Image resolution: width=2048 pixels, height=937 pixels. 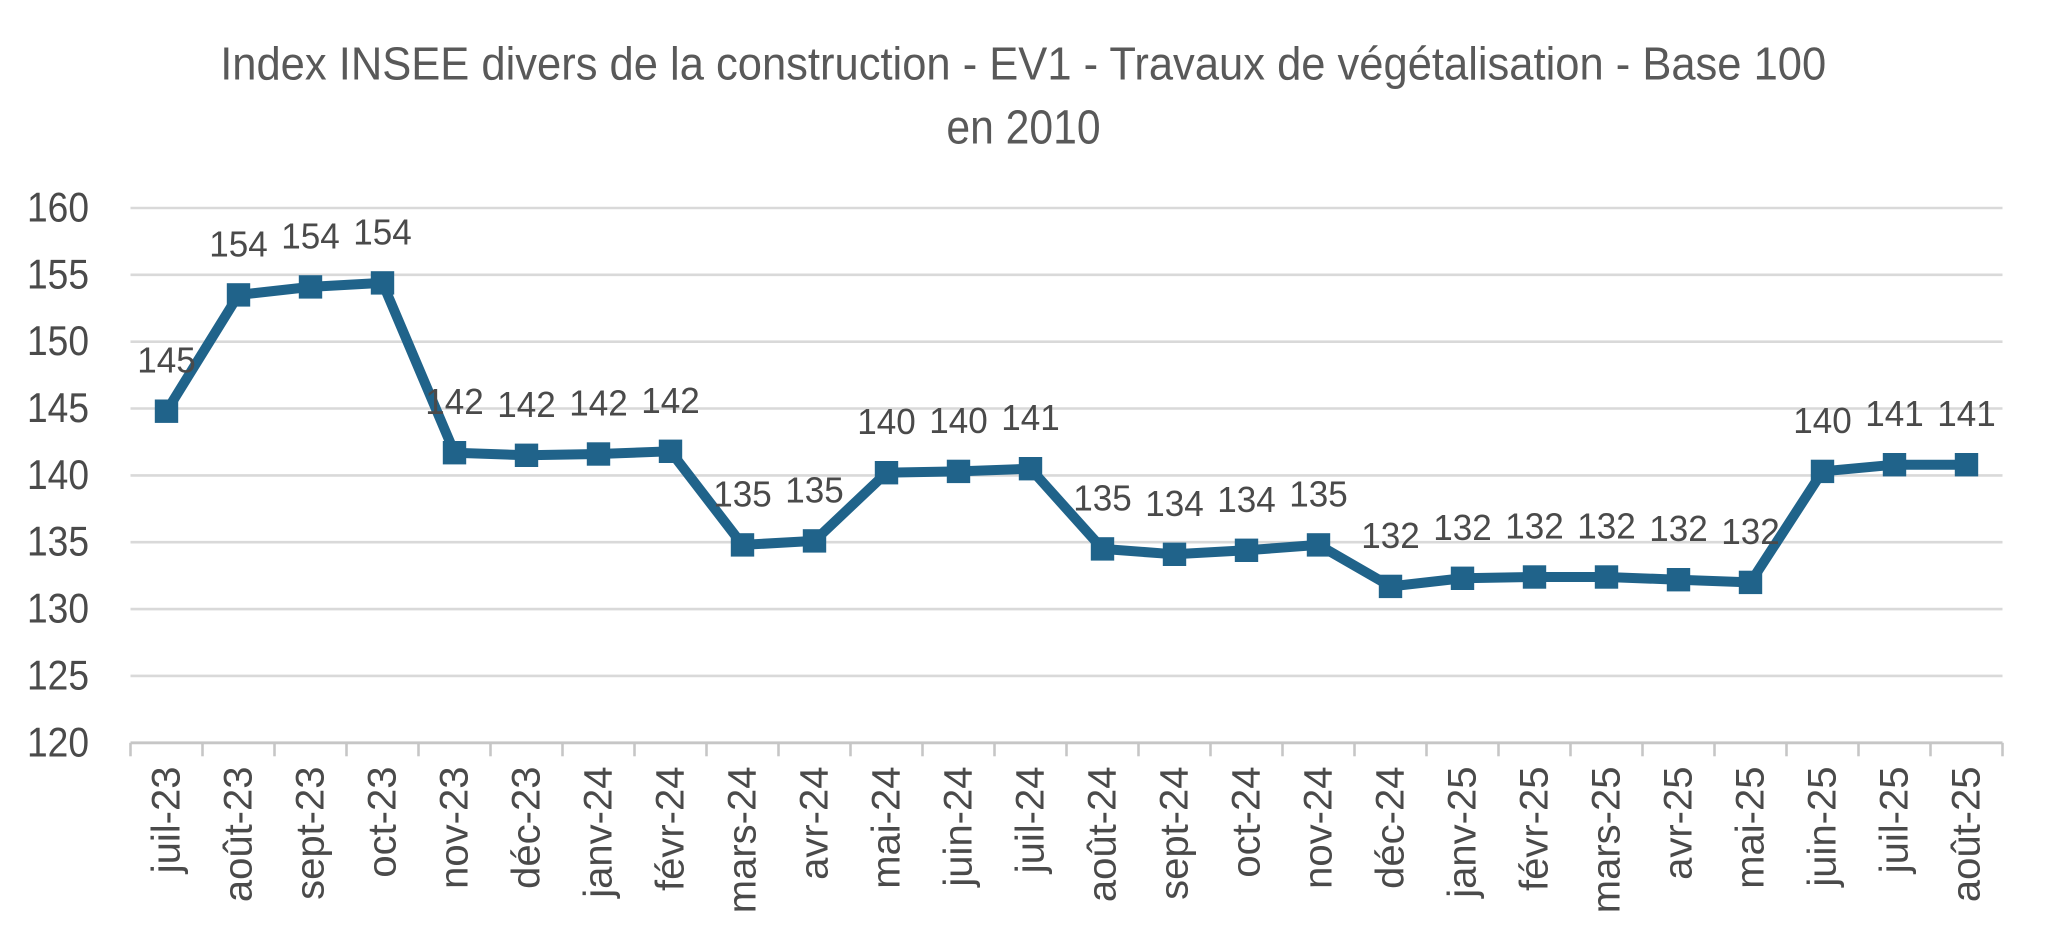 What do you see at coordinates (455, 828) in the screenshot?
I see `svg-text: nov-23` at bounding box center [455, 828].